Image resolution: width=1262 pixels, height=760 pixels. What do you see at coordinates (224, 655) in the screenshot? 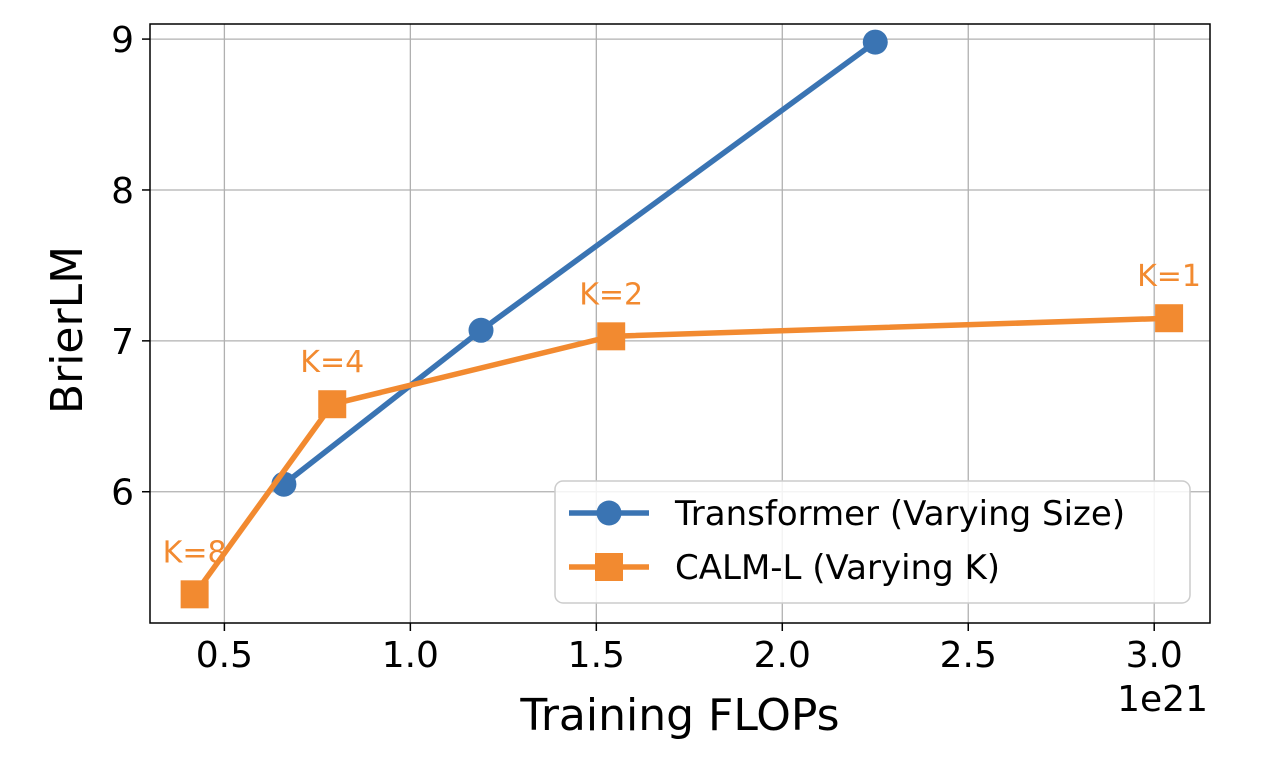
I see `x-tick-label: 0.5` at bounding box center [224, 655].